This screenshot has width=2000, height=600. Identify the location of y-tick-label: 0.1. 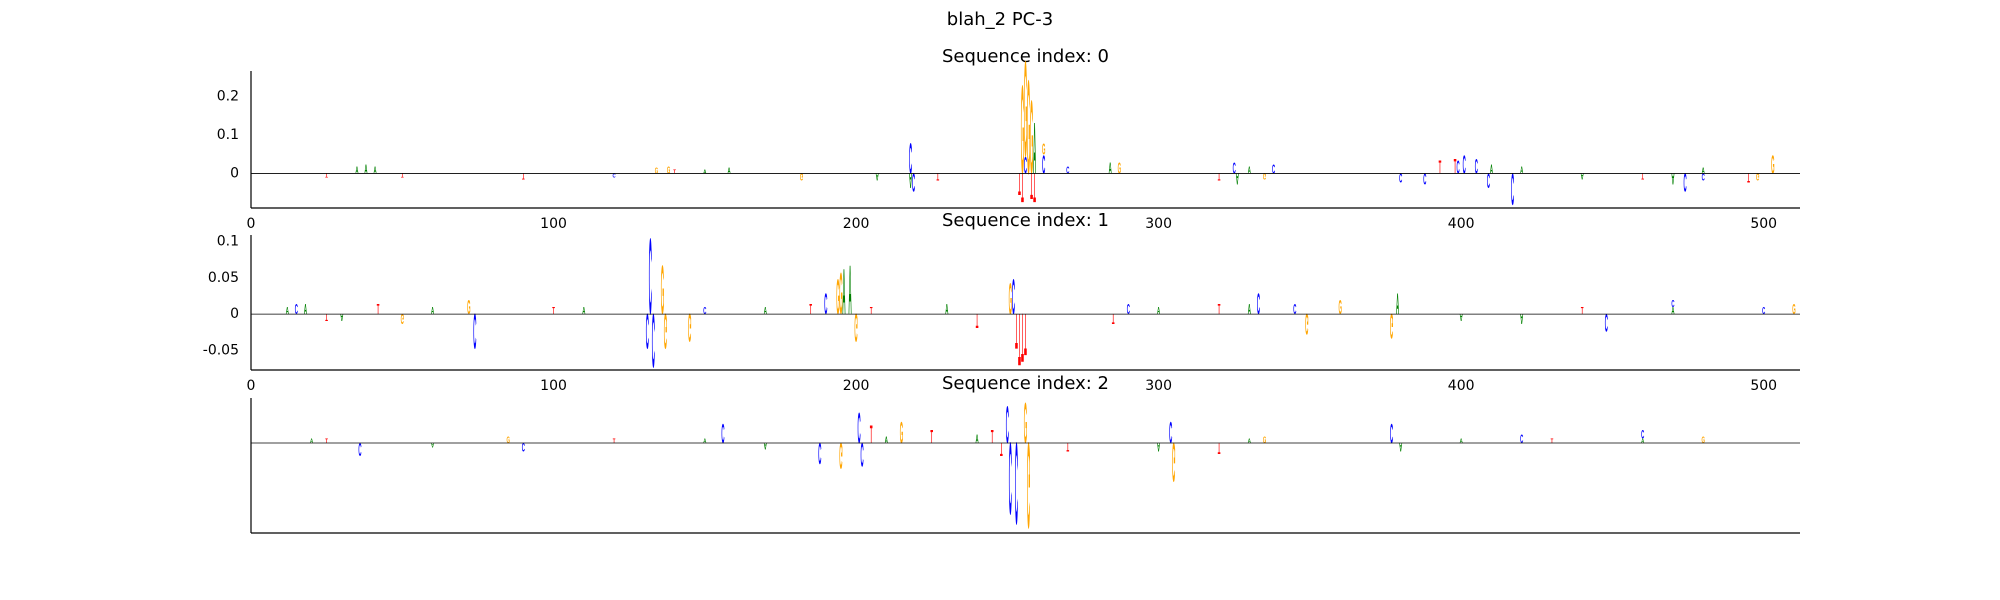
(228, 135).